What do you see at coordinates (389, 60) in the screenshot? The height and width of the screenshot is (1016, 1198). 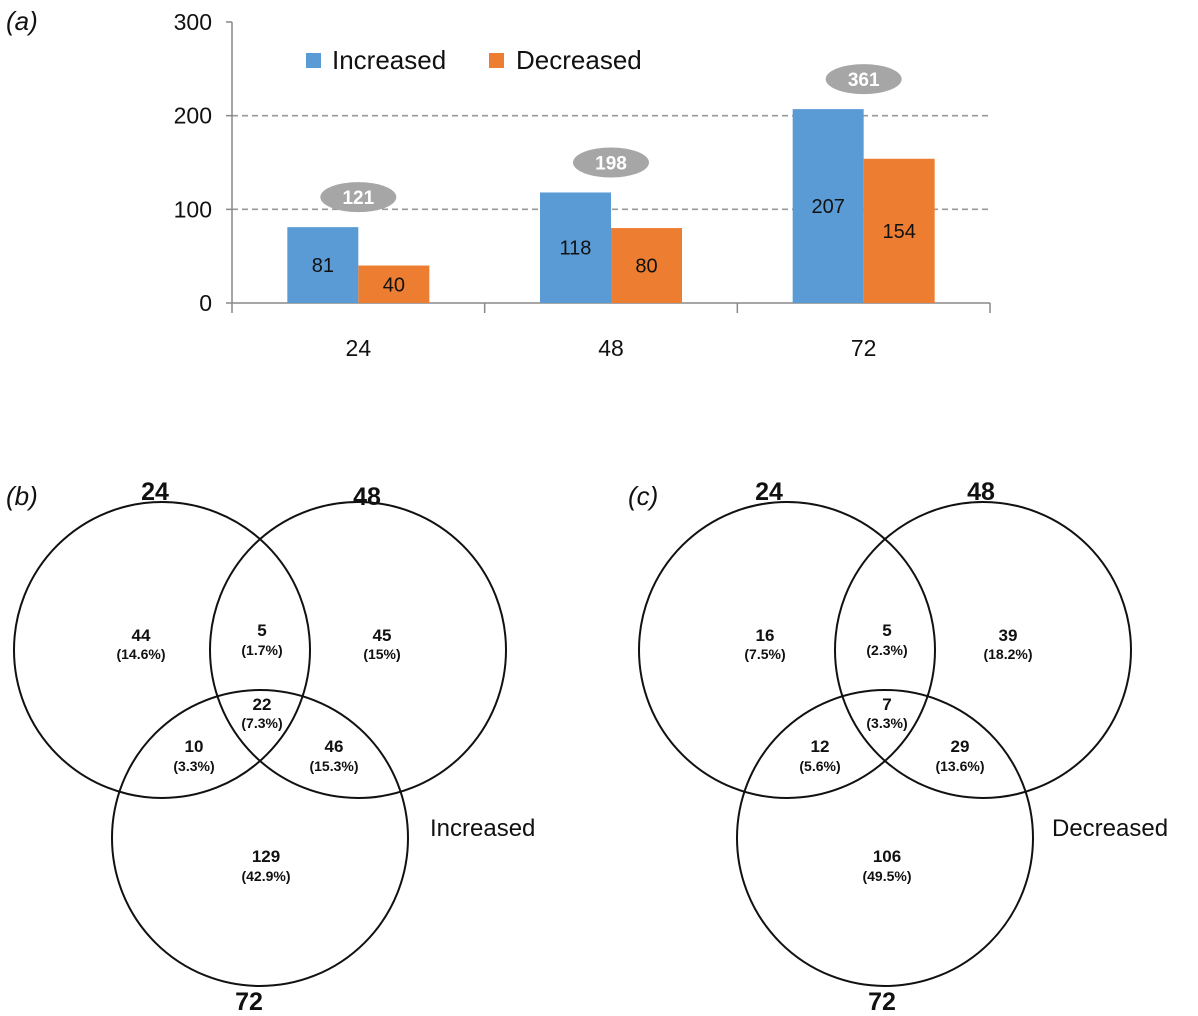 I see `legend-label-increased: Increased` at bounding box center [389, 60].